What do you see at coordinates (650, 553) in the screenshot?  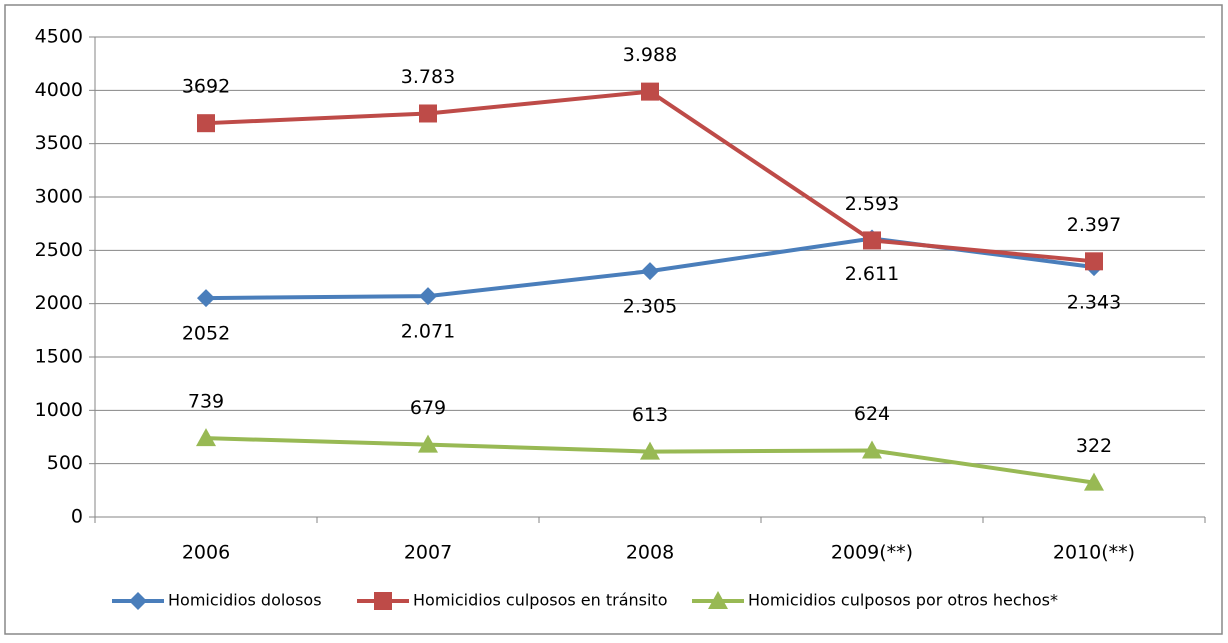 I see `x-tick-label: 2008` at bounding box center [650, 553].